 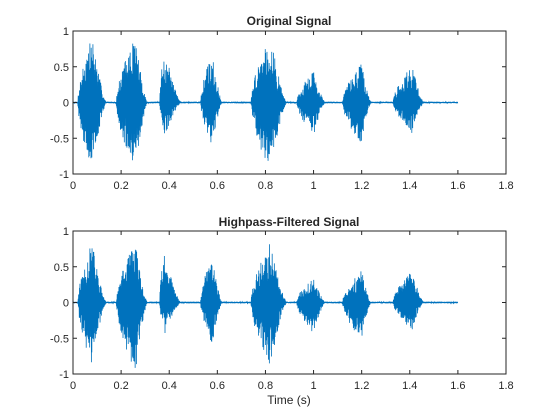 I want to click on subplot-title: Original Signal, so click(x=289, y=21).